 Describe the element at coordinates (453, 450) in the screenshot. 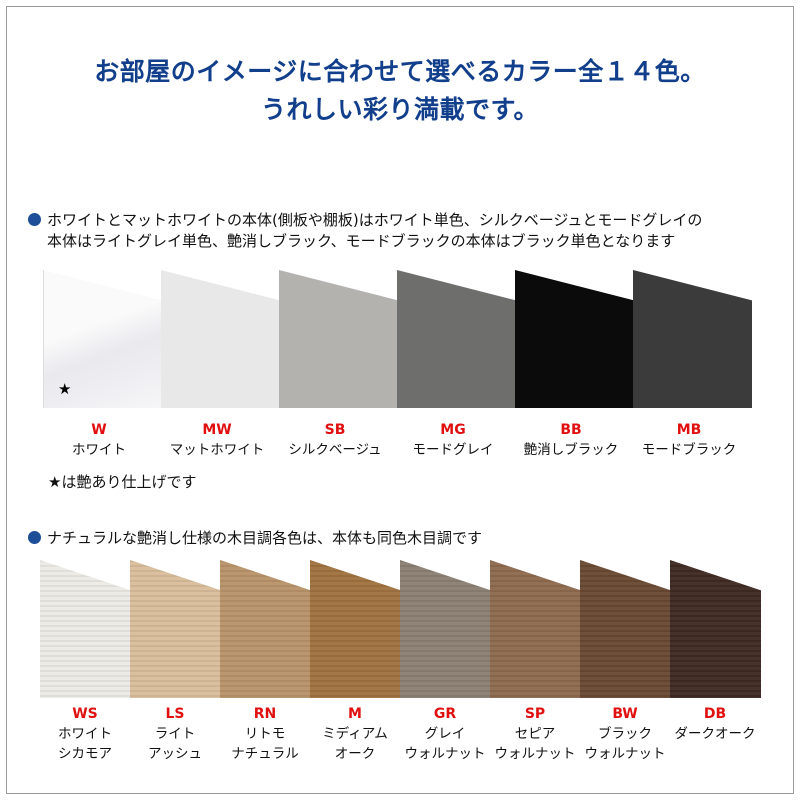

I see `color-name: モードグレイ` at that location.